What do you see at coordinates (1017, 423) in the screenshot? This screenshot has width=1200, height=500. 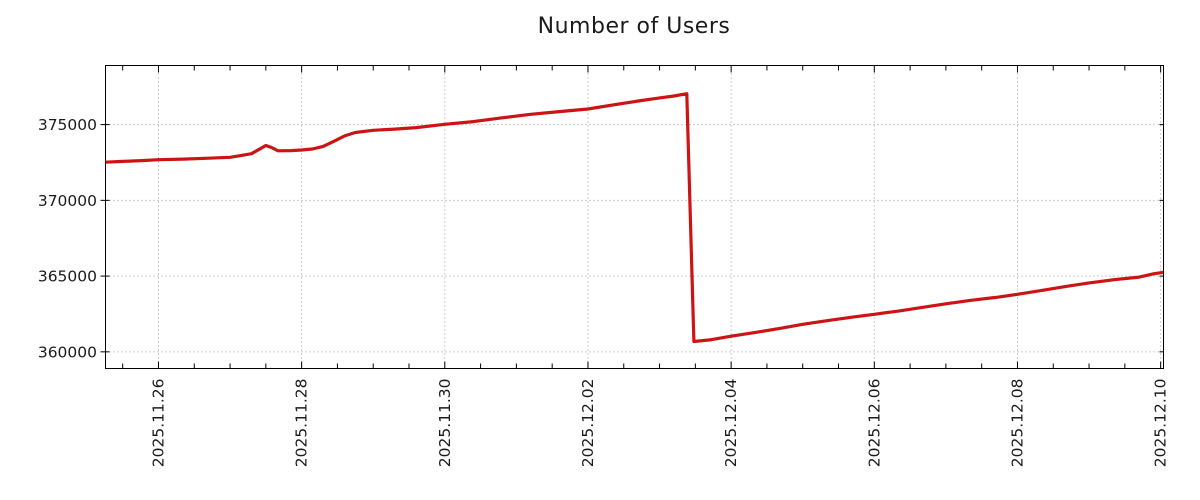 I see `x-tick-label: 2025.12.08` at bounding box center [1017, 423].